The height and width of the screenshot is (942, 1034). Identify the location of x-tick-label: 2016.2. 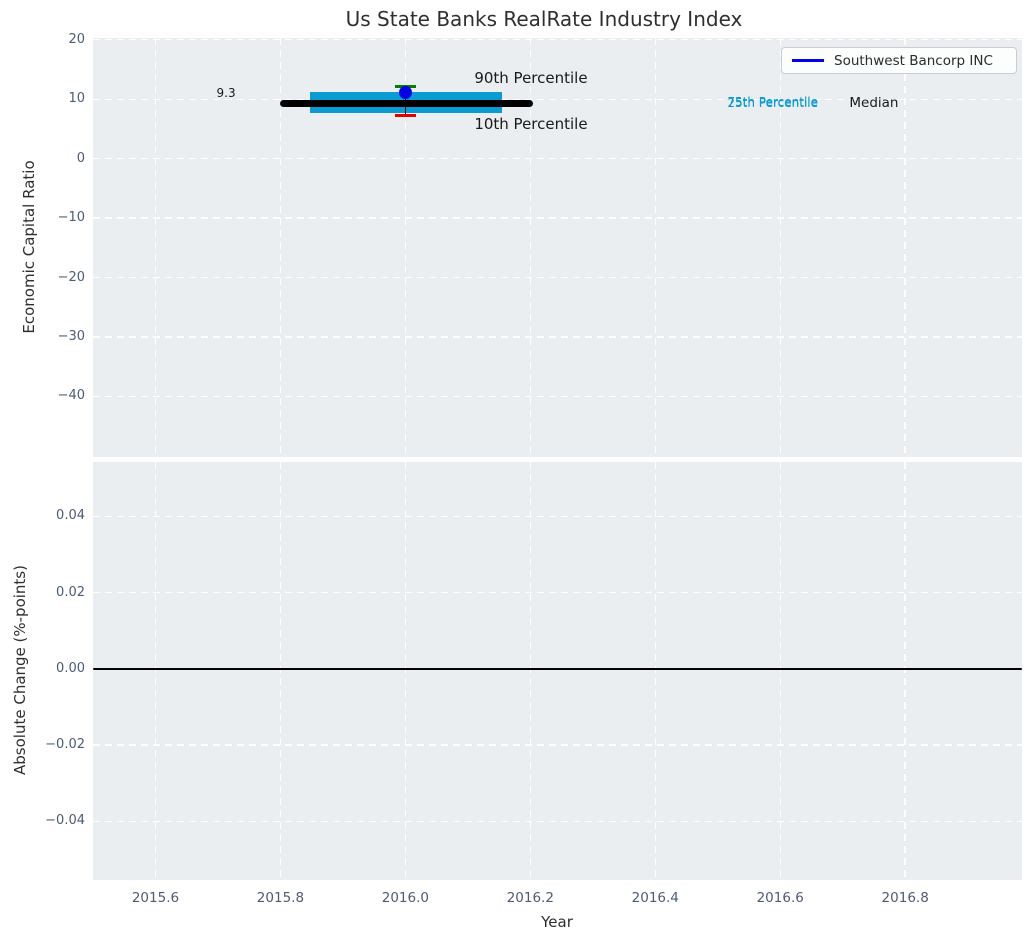
(530, 898).